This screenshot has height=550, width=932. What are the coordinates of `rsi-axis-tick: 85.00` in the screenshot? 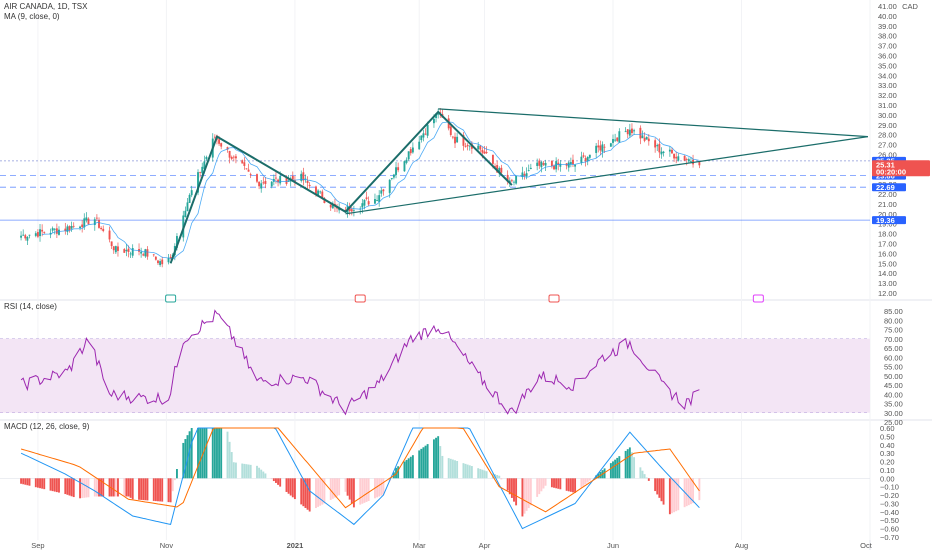 It's located at (893, 311).